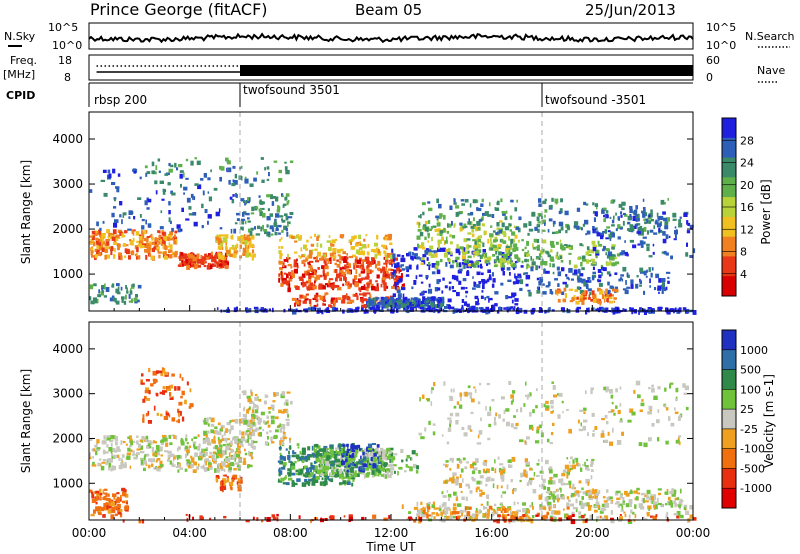  Describe the element at coordinates (527, 267) in the screenshot. I see `power-cell-1992` at that location.